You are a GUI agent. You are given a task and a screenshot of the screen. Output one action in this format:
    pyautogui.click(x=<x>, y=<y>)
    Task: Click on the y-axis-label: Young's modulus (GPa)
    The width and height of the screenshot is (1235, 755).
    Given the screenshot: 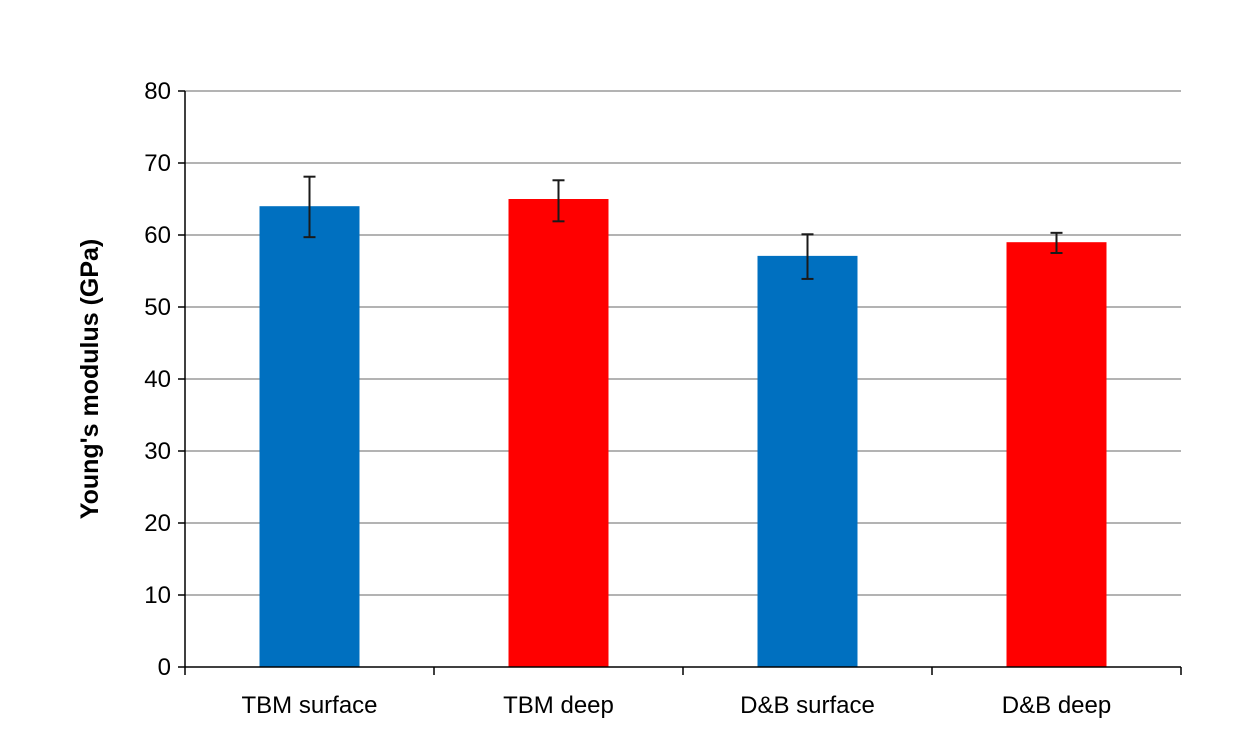 What is the action you would take?
    pyautogui.click(x=90, y=379)
    